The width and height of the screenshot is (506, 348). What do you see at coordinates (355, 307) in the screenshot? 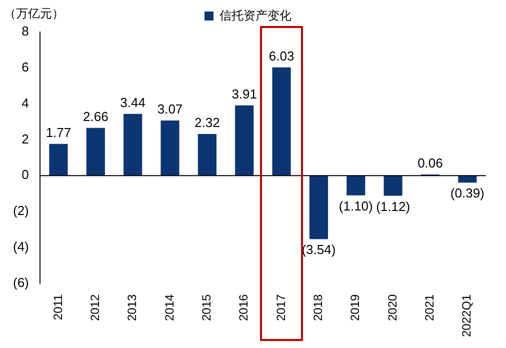
I see `x-tick-label: 2019` at bounding box center [355, 307].